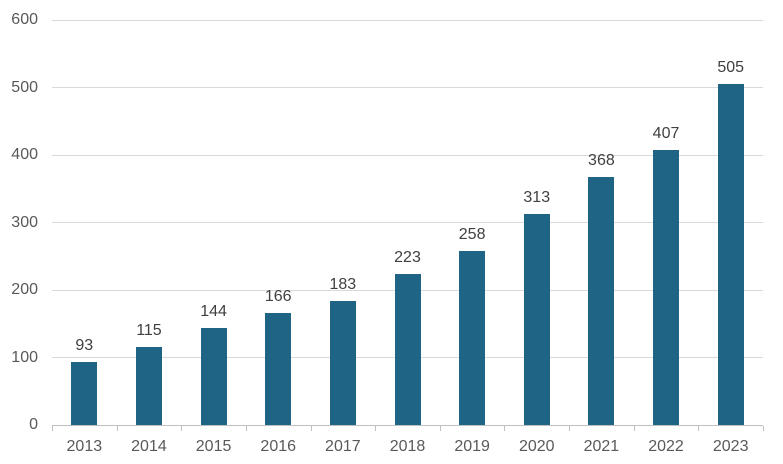 Image resolution: width=783 pixels, height=464 pixels. What do you see at coordinates (343, 284) in the screenshot?
I see `data-label-2017: 183` at bounding box center [343, 284].